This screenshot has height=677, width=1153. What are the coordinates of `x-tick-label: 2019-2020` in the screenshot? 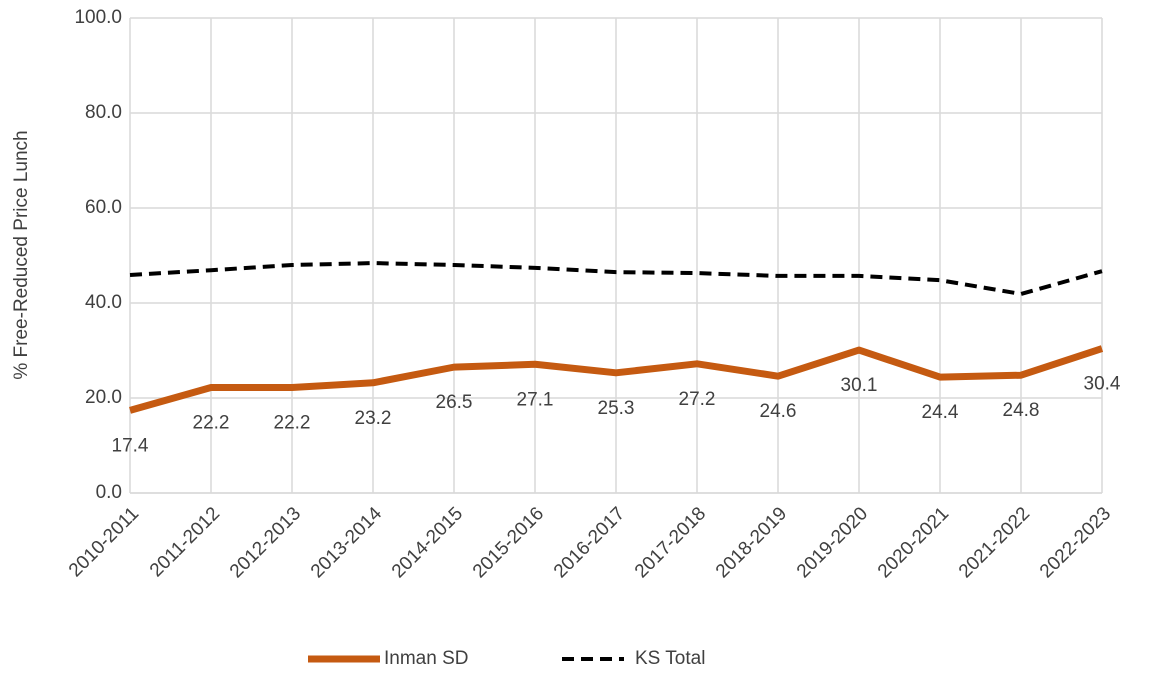 It's located at (832, 542).